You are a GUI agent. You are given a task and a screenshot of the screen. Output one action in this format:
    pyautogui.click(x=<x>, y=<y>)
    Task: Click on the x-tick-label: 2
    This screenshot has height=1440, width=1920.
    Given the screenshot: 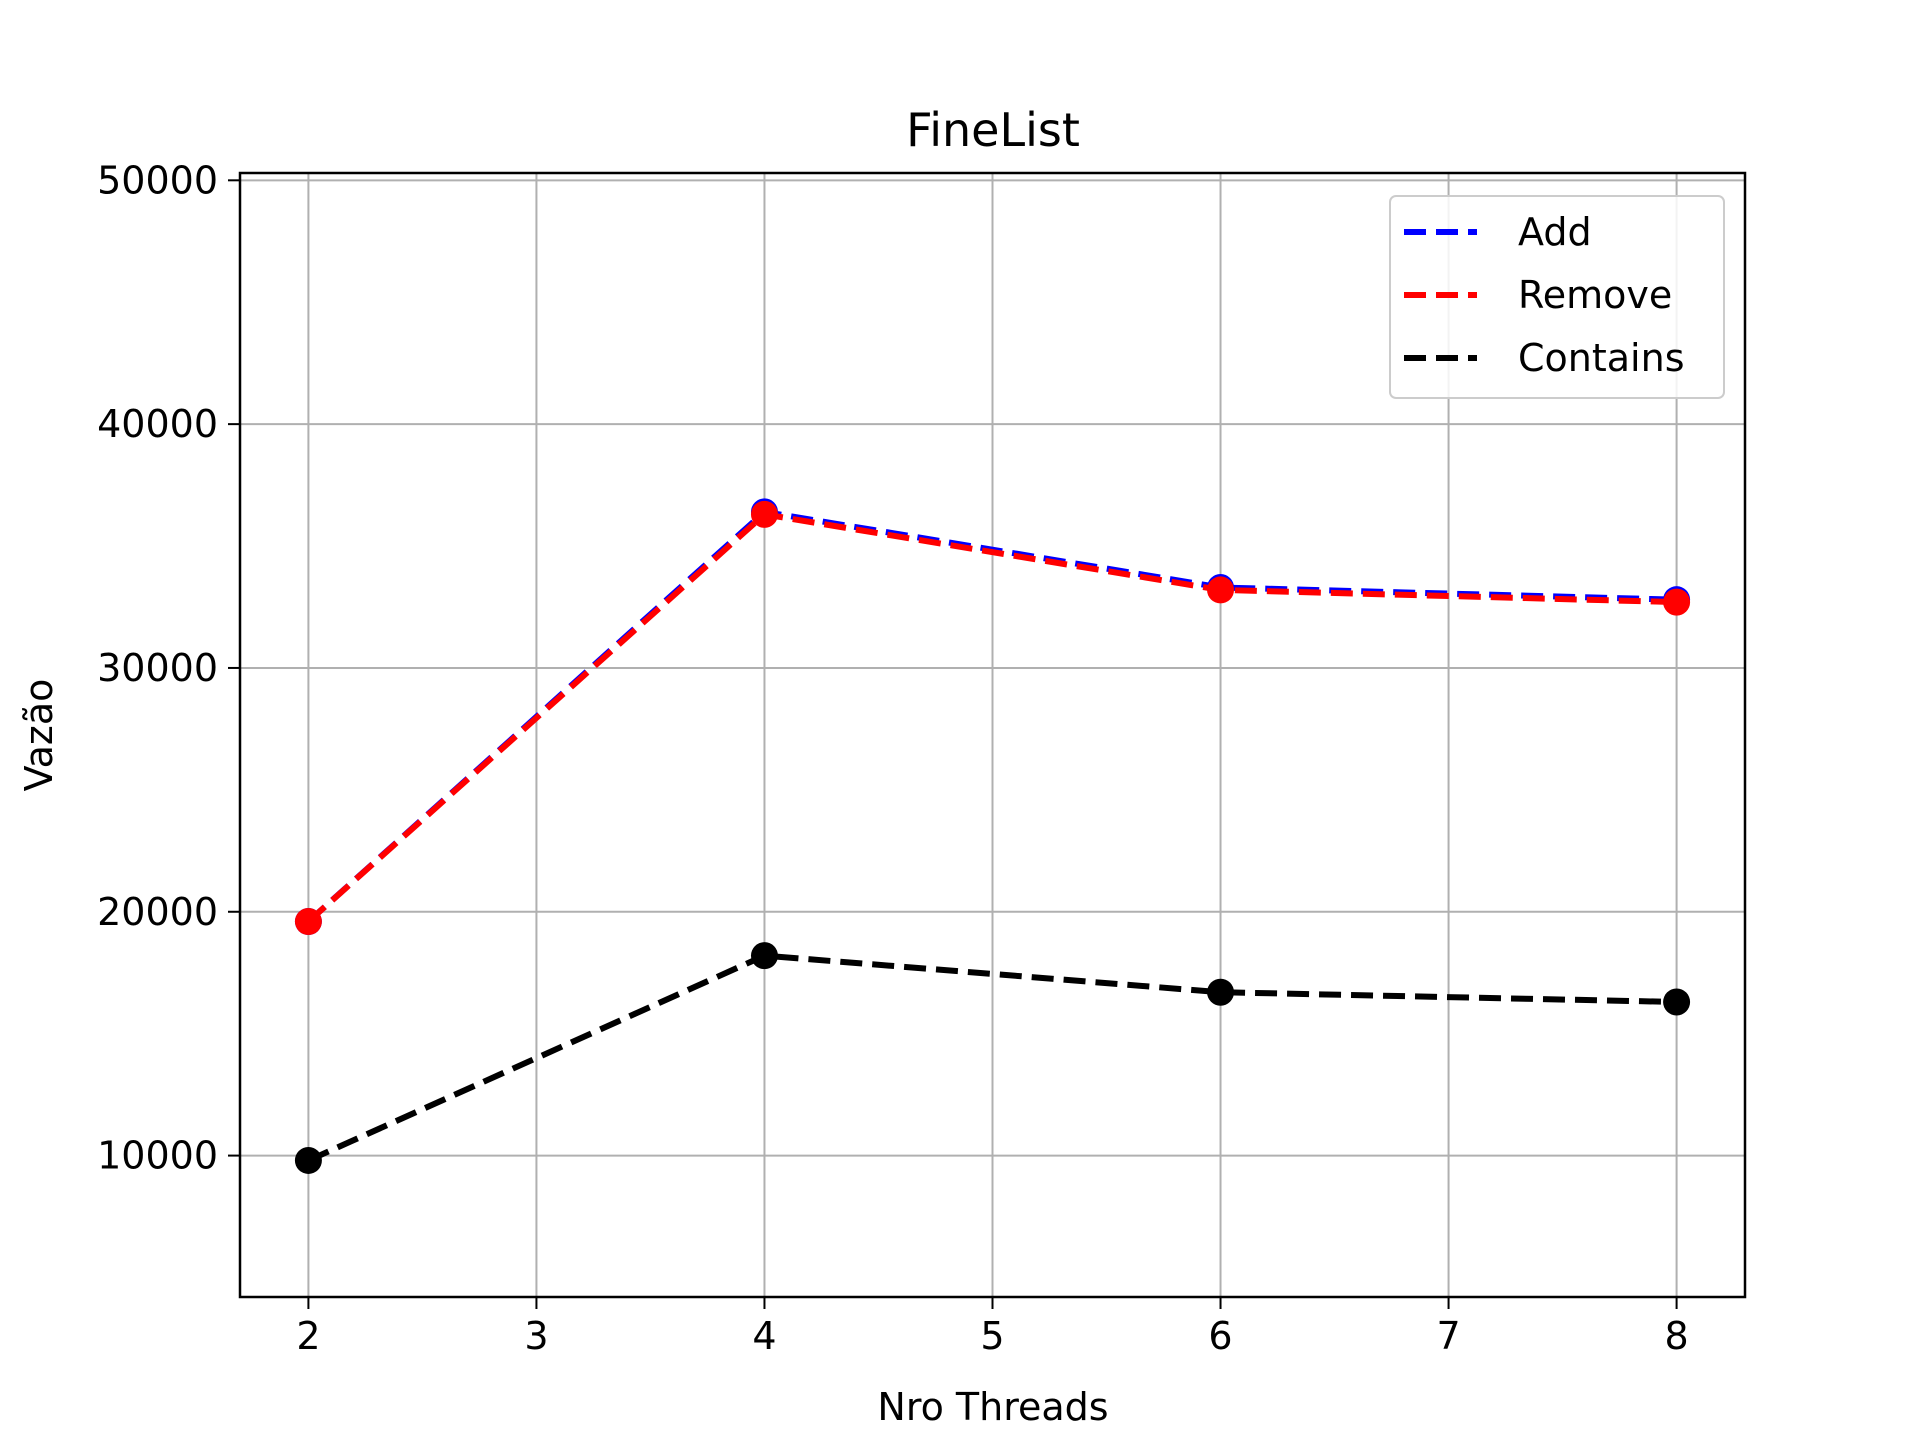 What is the action you would take?
    pyautogui.click(x=308, y=1336)
    